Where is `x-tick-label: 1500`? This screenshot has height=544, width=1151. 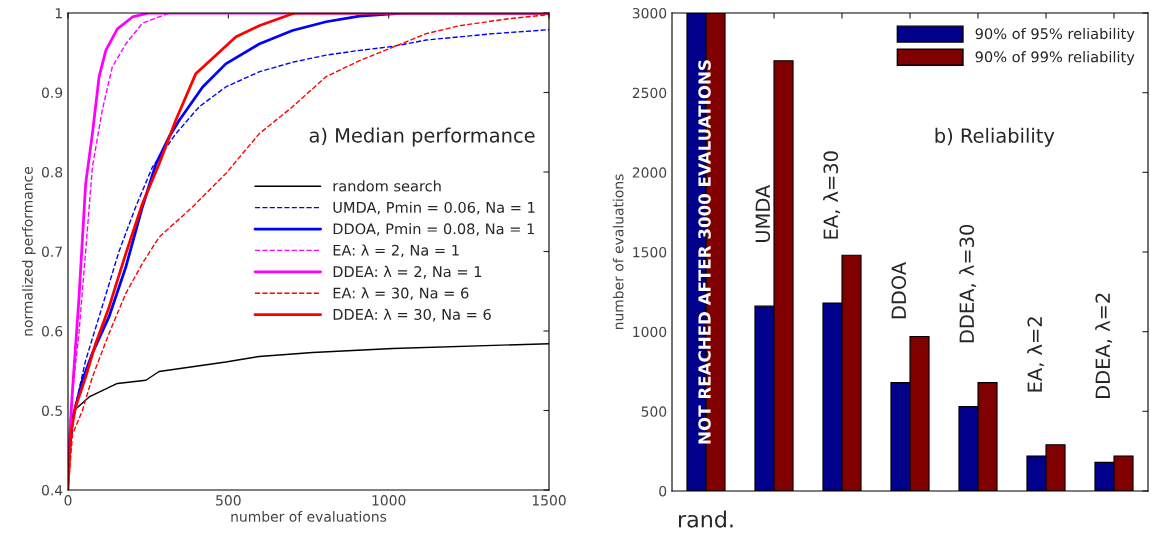
x-tick-label: 1500 is located at coordinates (549, 500).